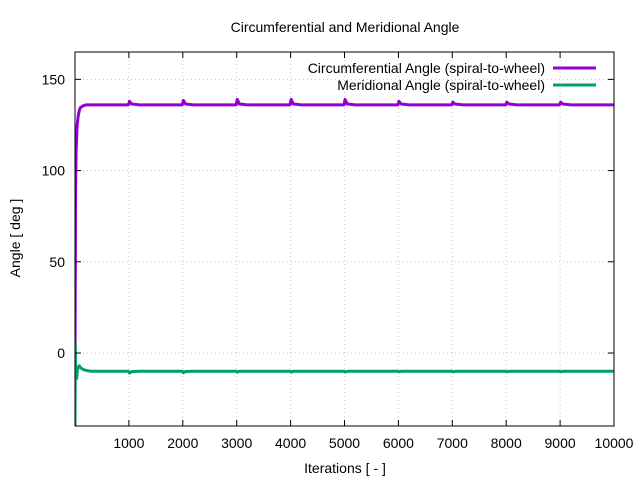  Describe the element at coordinates (506, 443) in the screenshot. I see `x-tick-label: 8000` at that location.